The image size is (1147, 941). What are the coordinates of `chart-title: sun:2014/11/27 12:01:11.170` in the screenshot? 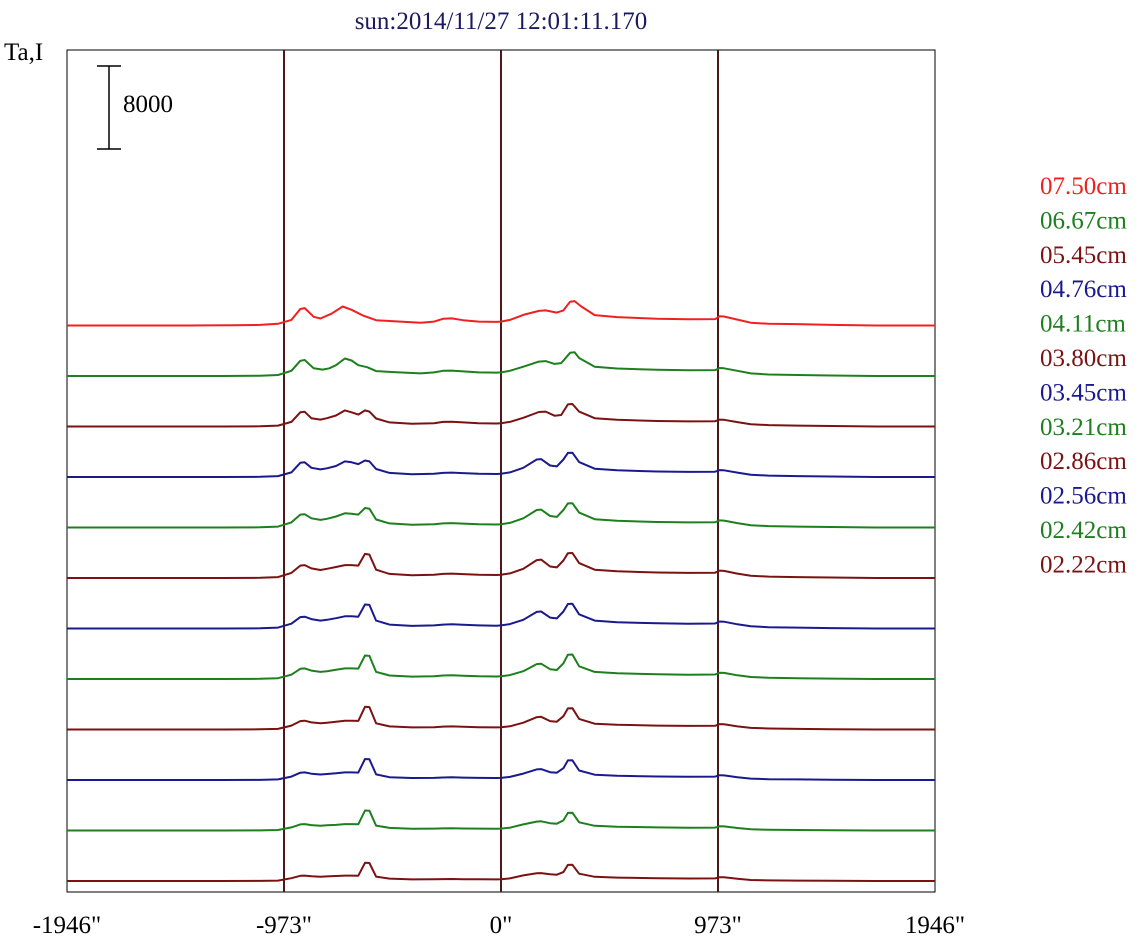 It's located at (501, 21).